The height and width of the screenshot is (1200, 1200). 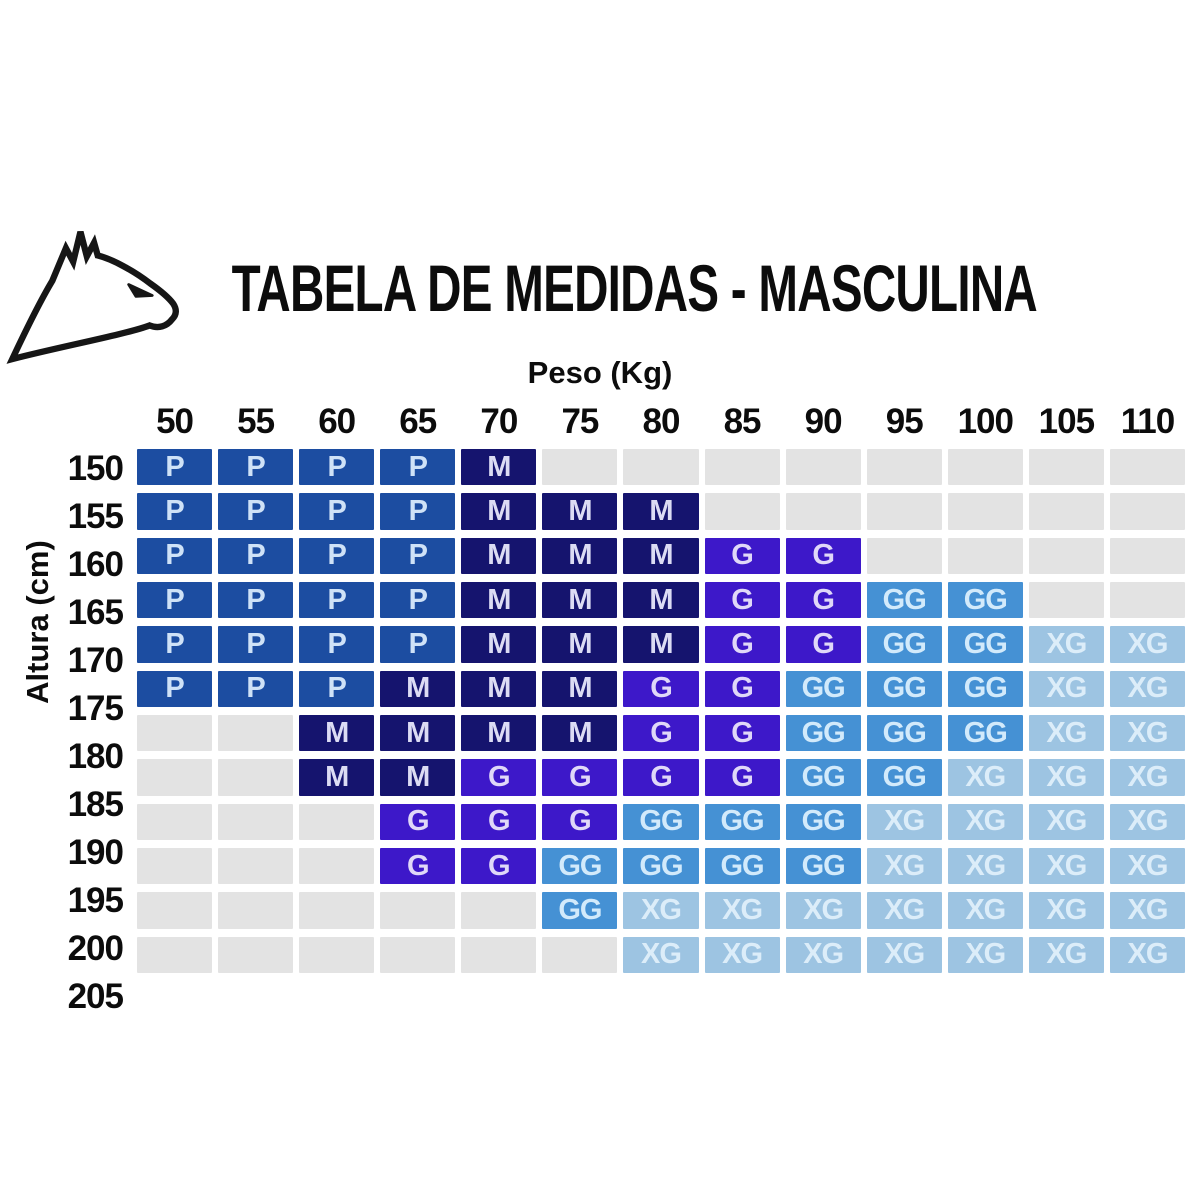 I want to click on weight-header: 60, so click(x=337, y=421).